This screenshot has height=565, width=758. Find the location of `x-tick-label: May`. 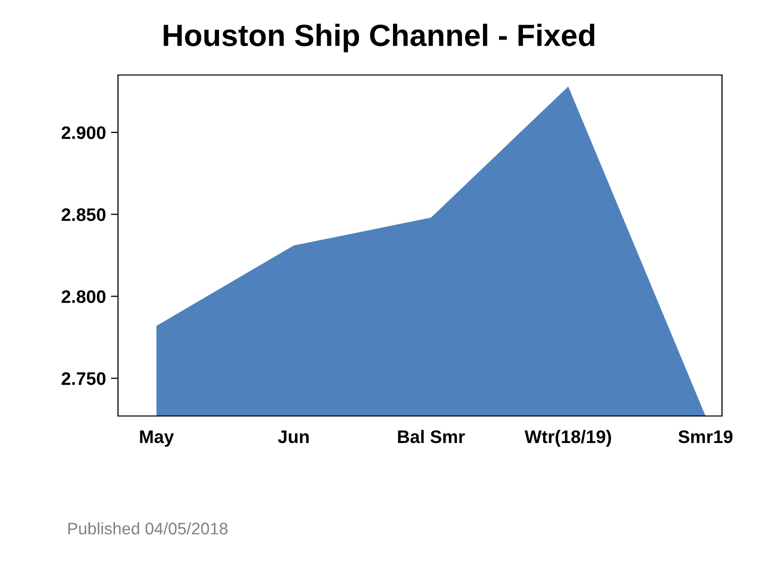

x-tick-label: May is located at coordinates (157, 438).